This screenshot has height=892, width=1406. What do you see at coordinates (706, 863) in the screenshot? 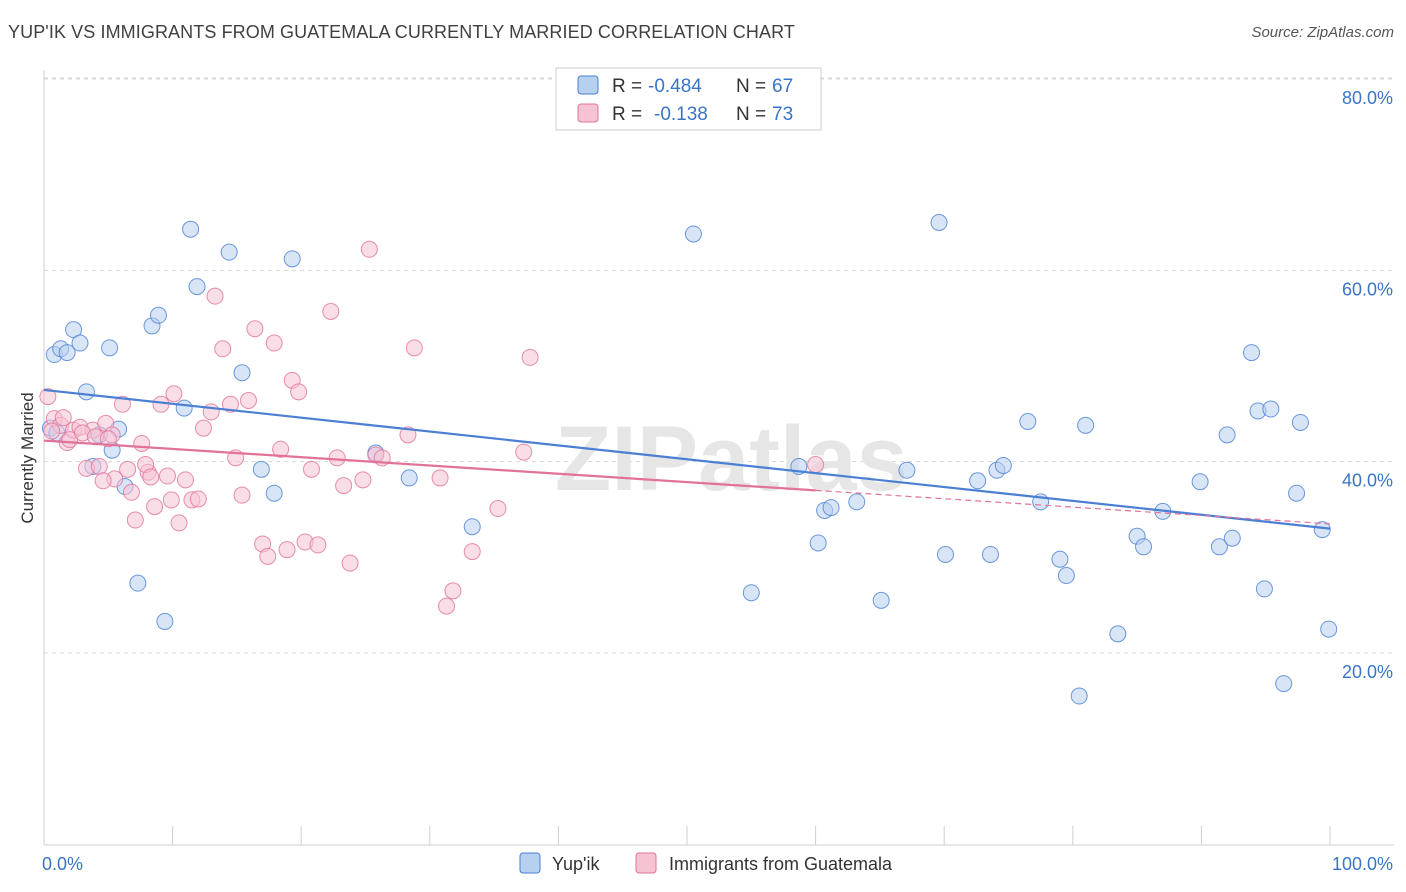
I see `bottom-legend: Yup'ik Immigrants from Guatemala` at bounding box center [706, 863].